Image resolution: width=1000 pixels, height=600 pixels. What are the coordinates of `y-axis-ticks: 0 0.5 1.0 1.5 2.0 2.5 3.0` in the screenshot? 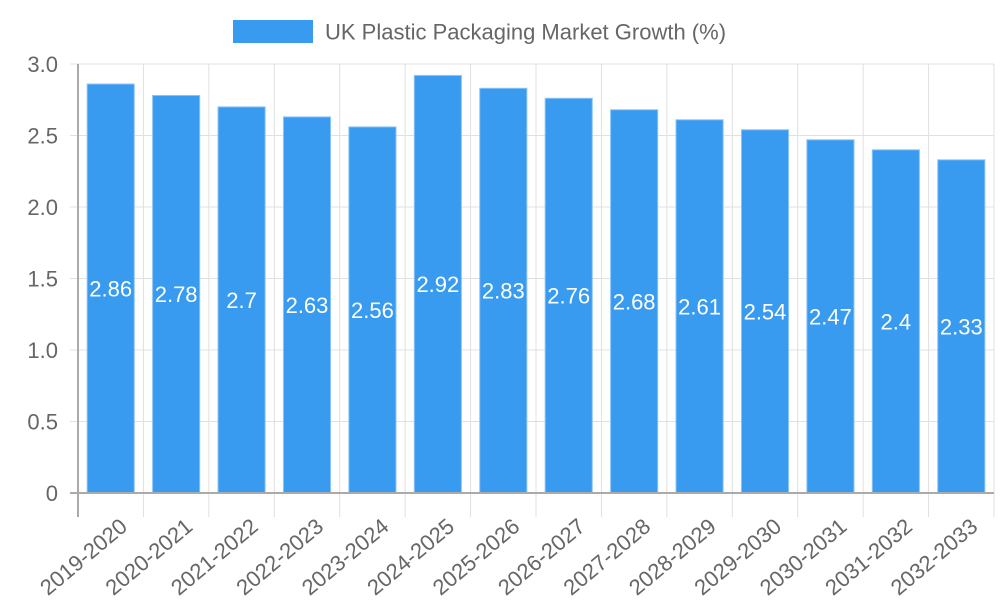 It's located at (42, 279).